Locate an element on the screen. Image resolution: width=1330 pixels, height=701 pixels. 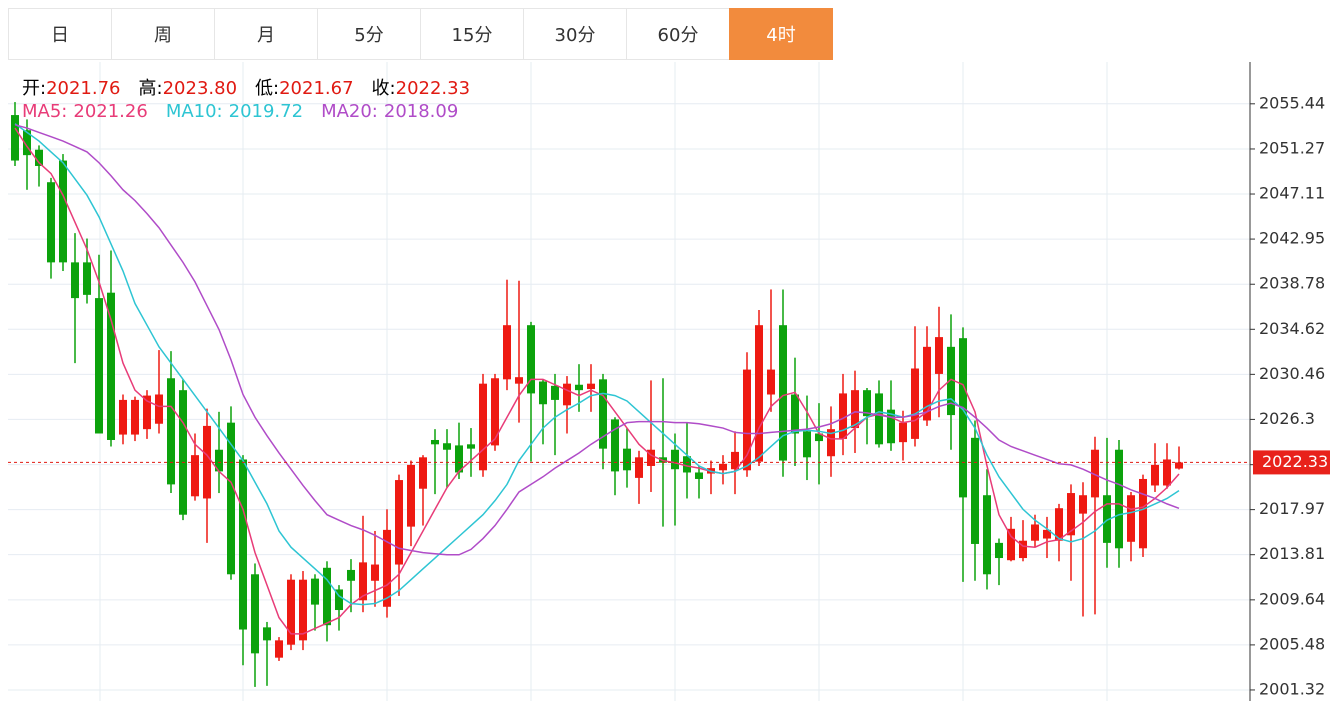
legend-value: 2021.26 is located at coordinates (110, 111).